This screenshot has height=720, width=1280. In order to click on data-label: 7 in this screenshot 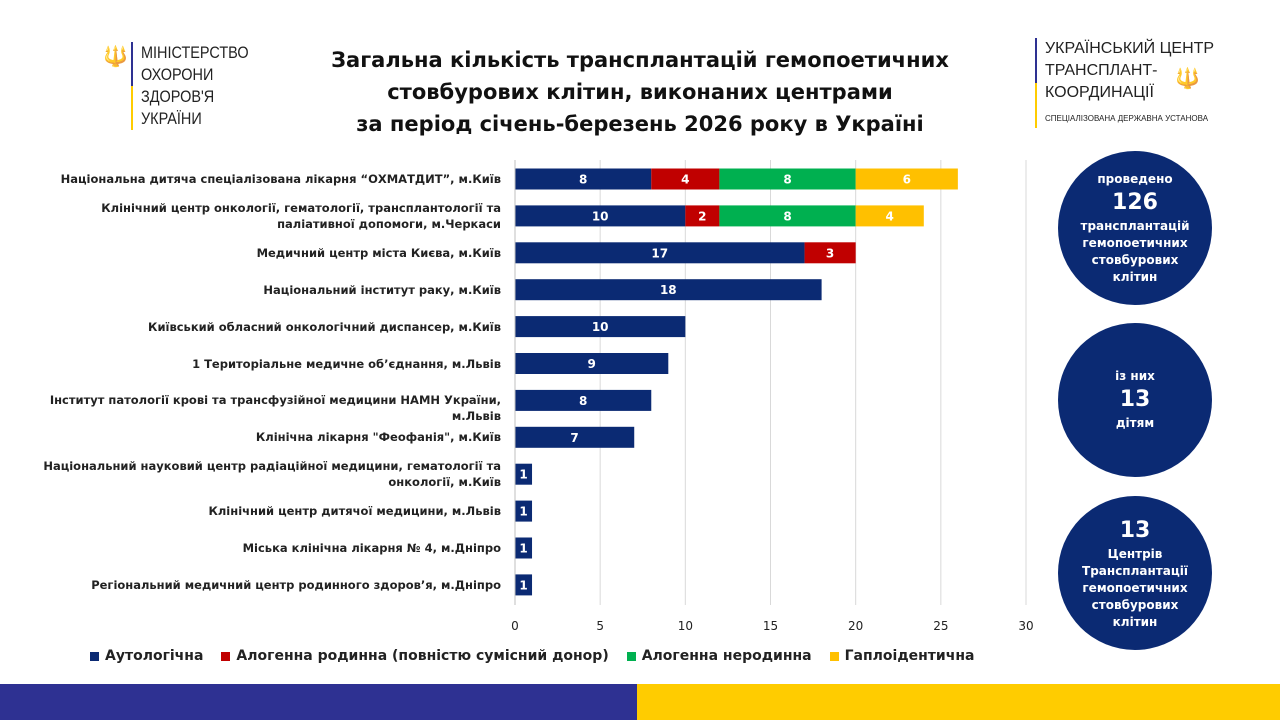, I will do `click(574, 438)`.